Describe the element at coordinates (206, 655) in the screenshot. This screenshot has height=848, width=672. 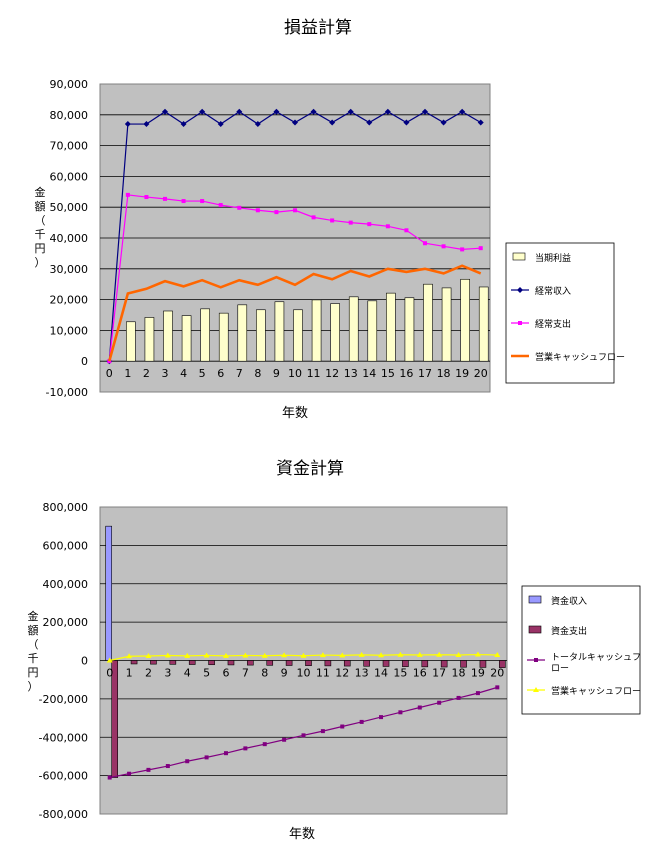
I see `point-営業キャッシュフロー-5` at that location.